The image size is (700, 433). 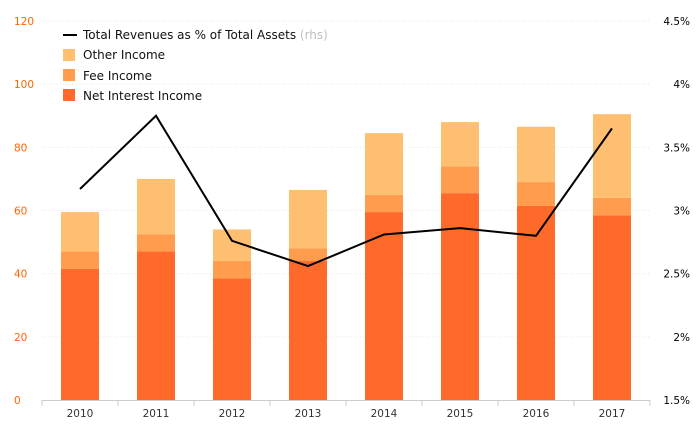 I want to click on left-tick-label: 60, so click(x=20, y=212).